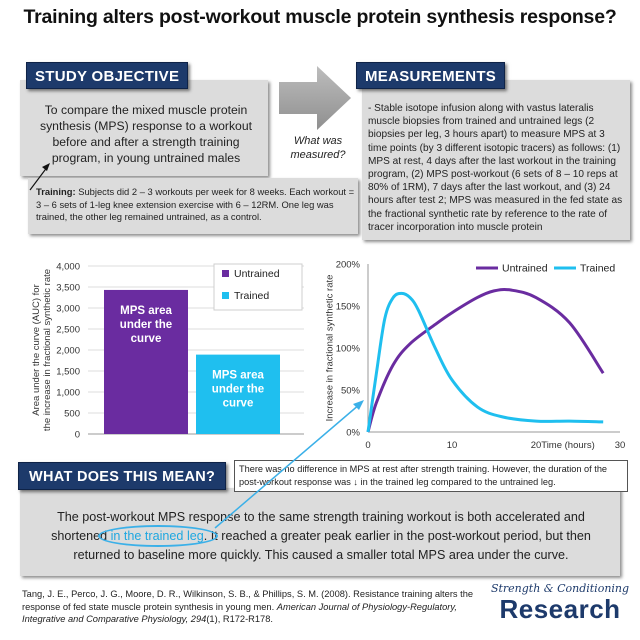  What do you see at coordinates (158, 536) in the screenshot?
I see `highlight-ellipse` at bounding box center [158, 536].